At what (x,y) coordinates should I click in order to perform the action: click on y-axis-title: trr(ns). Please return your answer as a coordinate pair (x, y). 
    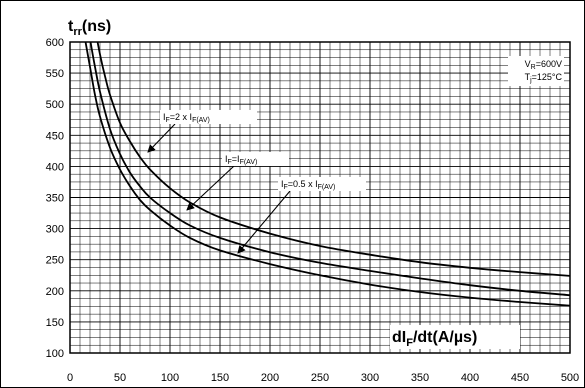
    Looking at the image, I should click on (89, 28).